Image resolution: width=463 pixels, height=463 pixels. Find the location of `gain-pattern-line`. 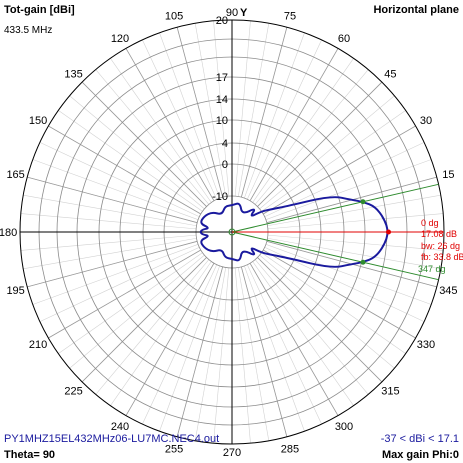

gain-pattern-line is located at coordinates (294, 232).